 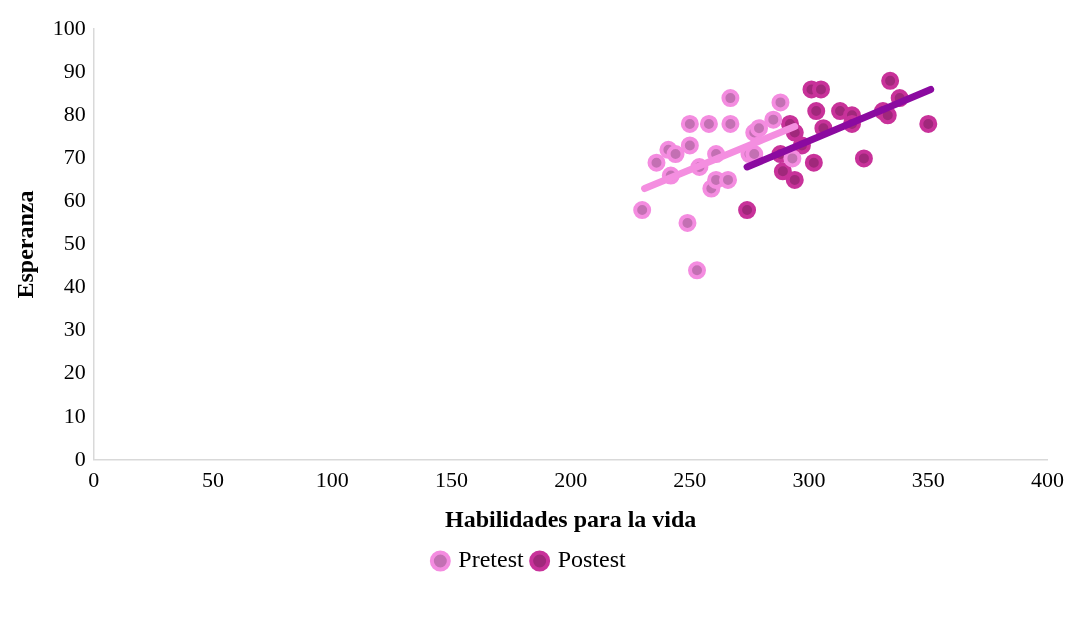 I want to click on y-tick-label: 70, so click(x=74, y=157).